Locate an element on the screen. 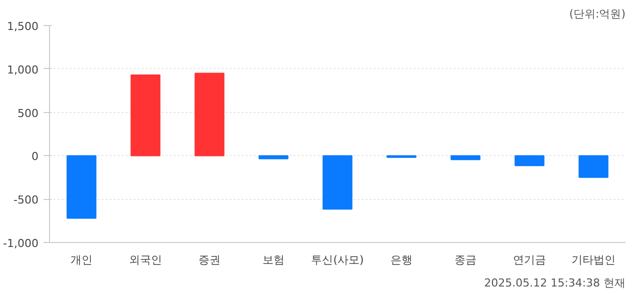  y-tick-label: 1,500 is located at coordinates (23, 26).